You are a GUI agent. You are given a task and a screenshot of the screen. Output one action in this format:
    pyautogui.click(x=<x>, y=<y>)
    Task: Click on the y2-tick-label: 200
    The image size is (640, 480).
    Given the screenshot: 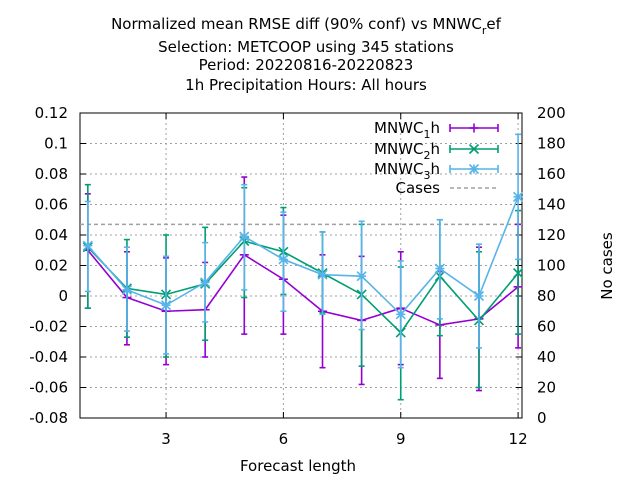 What is the action you would take?
    pyautogui.click(x=551, y=113)
    